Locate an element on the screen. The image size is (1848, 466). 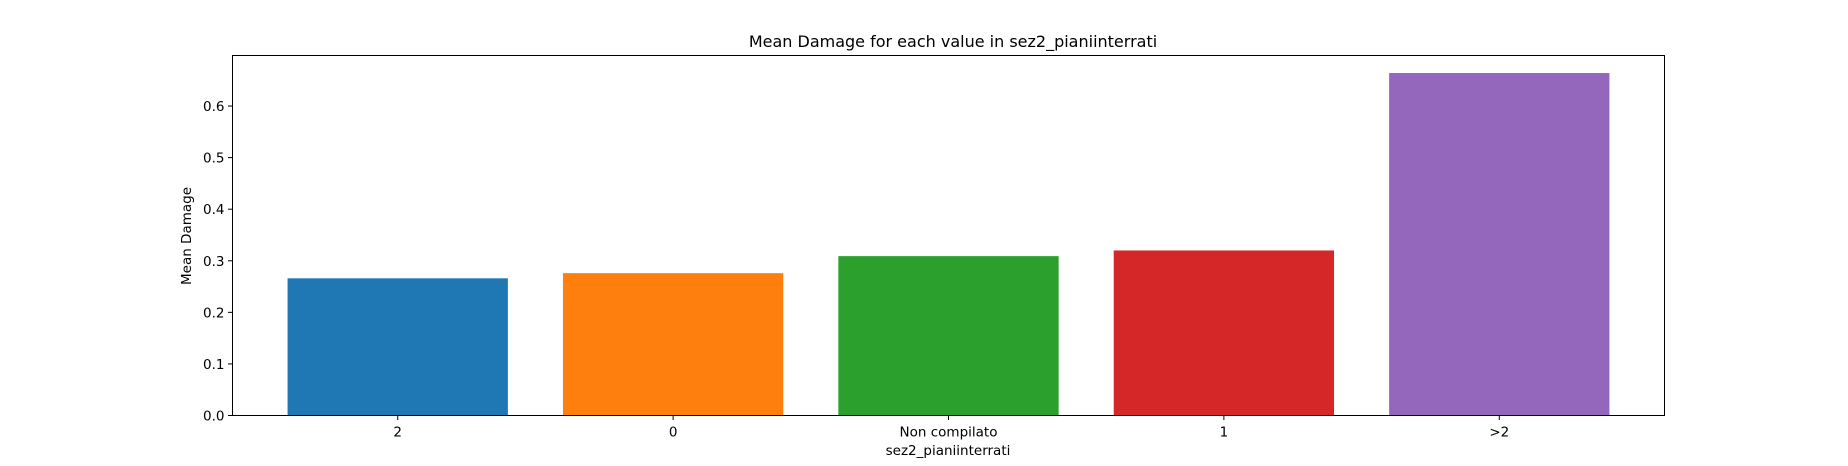
x-tick-label: Non compilato is located at coordinates (949, 433).